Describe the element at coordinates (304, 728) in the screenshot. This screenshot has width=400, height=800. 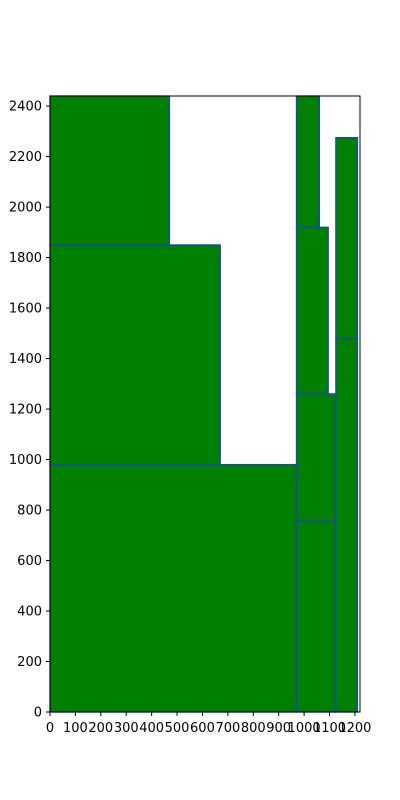
I see `x-tick-label-10: 1000` at that location.